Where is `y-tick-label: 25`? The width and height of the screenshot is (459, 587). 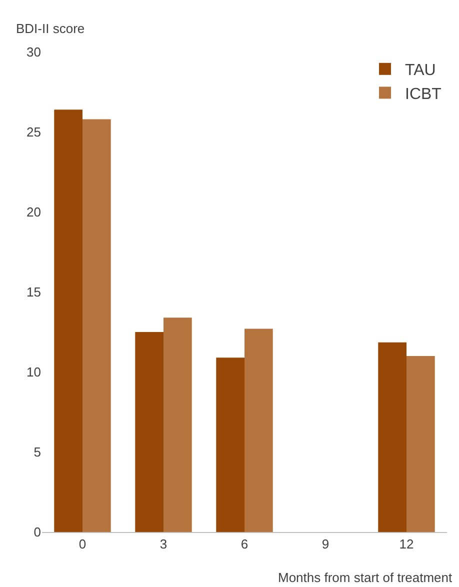 y-tick-label: 25 is located at coordinates (33, 132).